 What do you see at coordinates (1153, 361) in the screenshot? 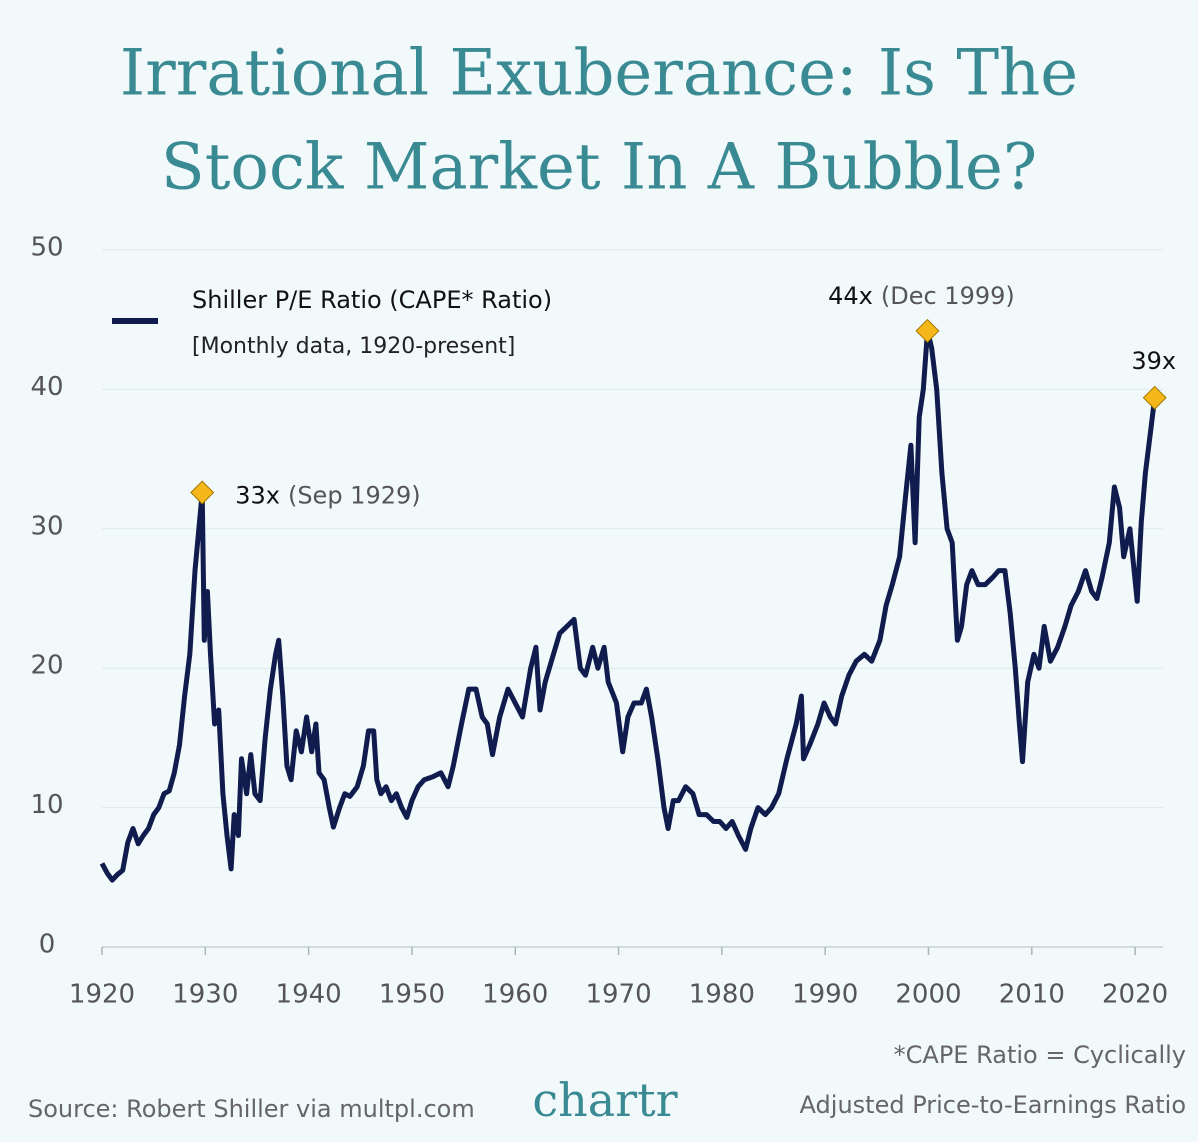
I see `annotation-label: 39x` at bounding box center [1153, 361].